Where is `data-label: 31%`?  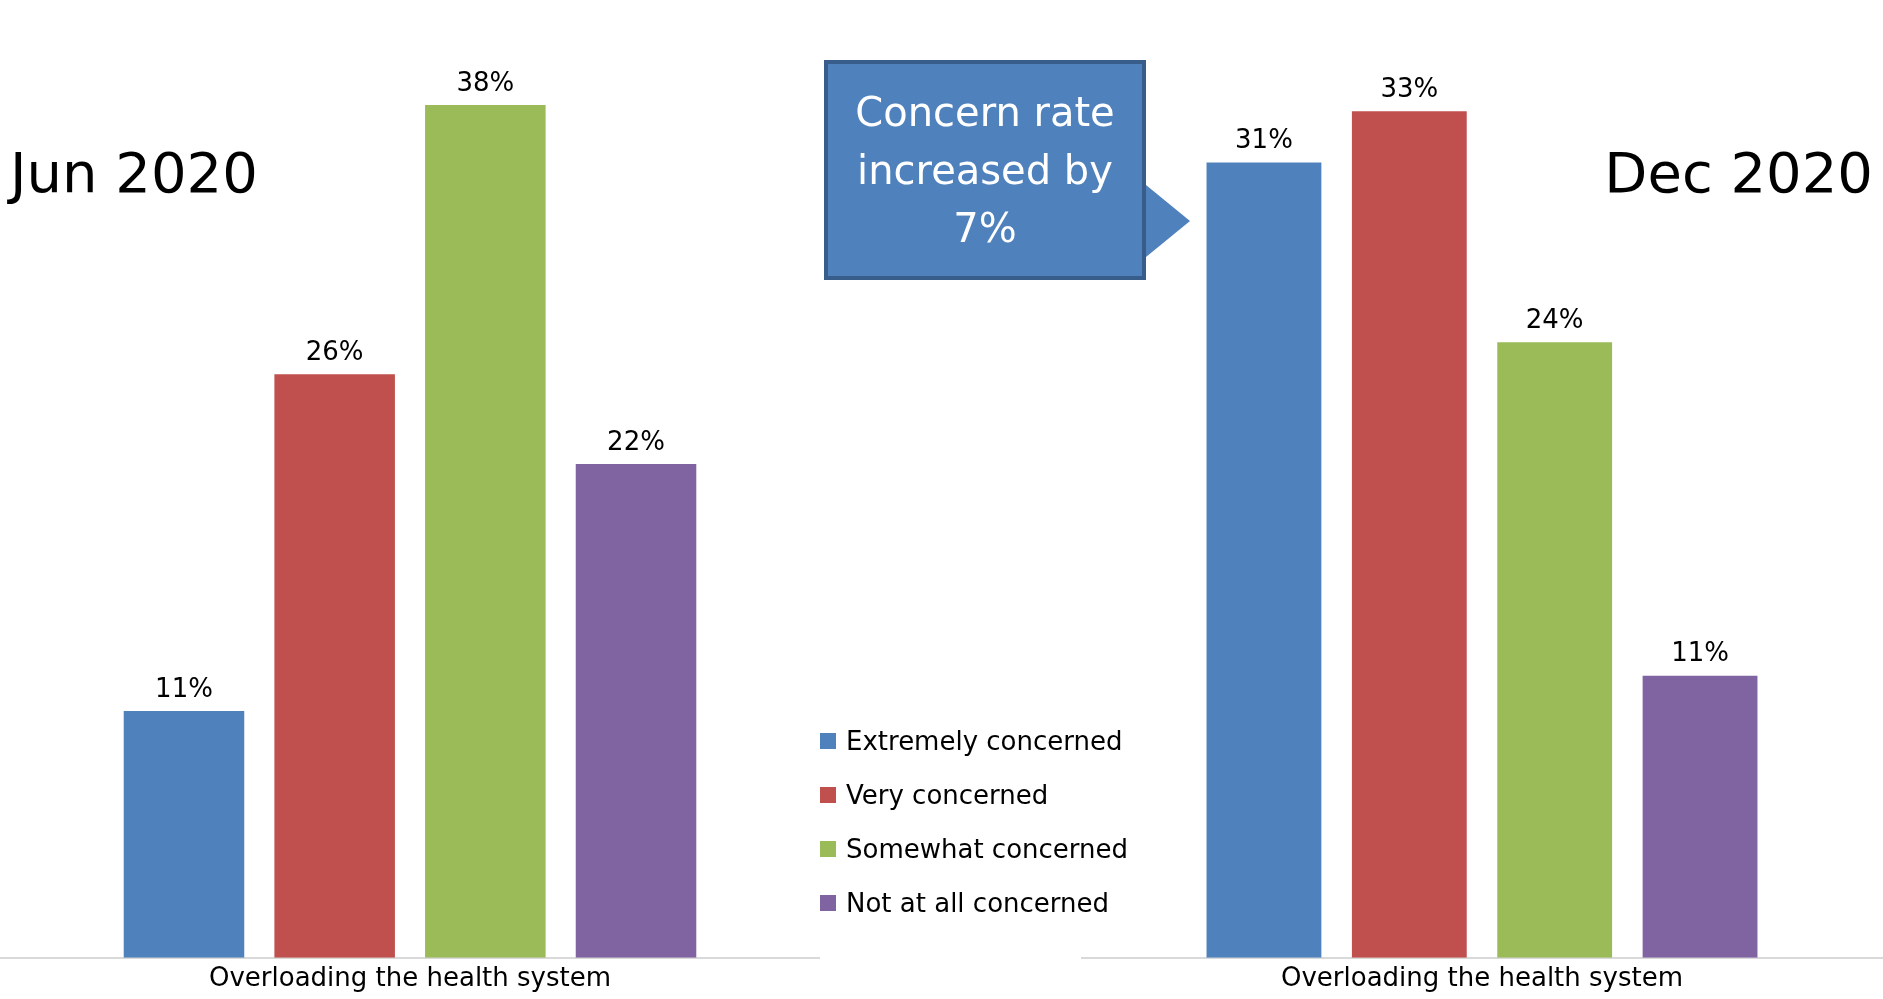
data-label: 31% is located at coordinates (1264, 139).